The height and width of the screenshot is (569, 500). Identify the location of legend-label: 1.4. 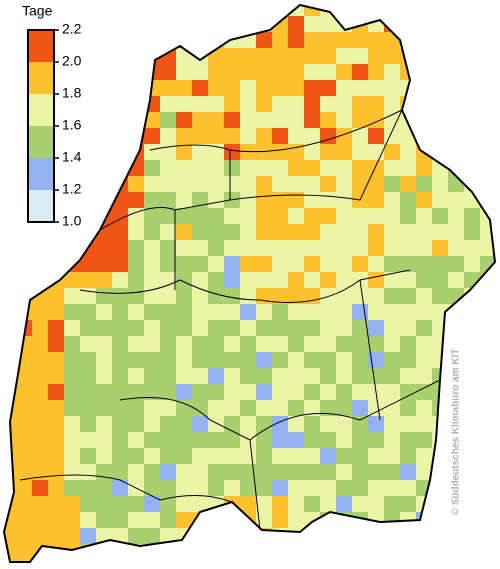
(72, 157).